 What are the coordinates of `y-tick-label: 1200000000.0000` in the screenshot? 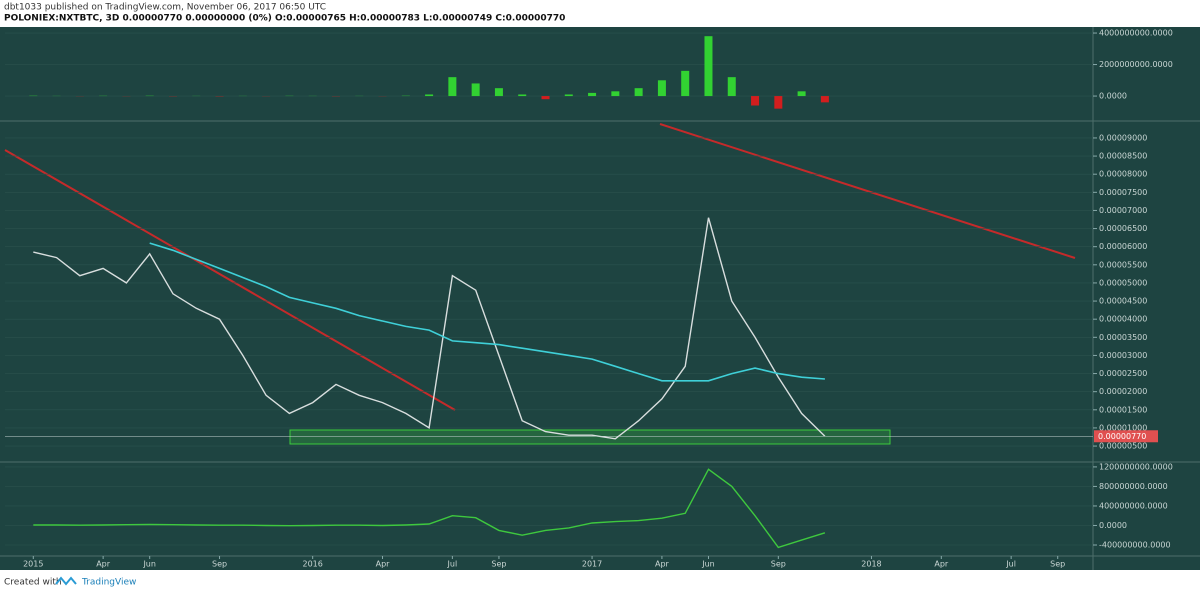 It's located at (1136, 466).